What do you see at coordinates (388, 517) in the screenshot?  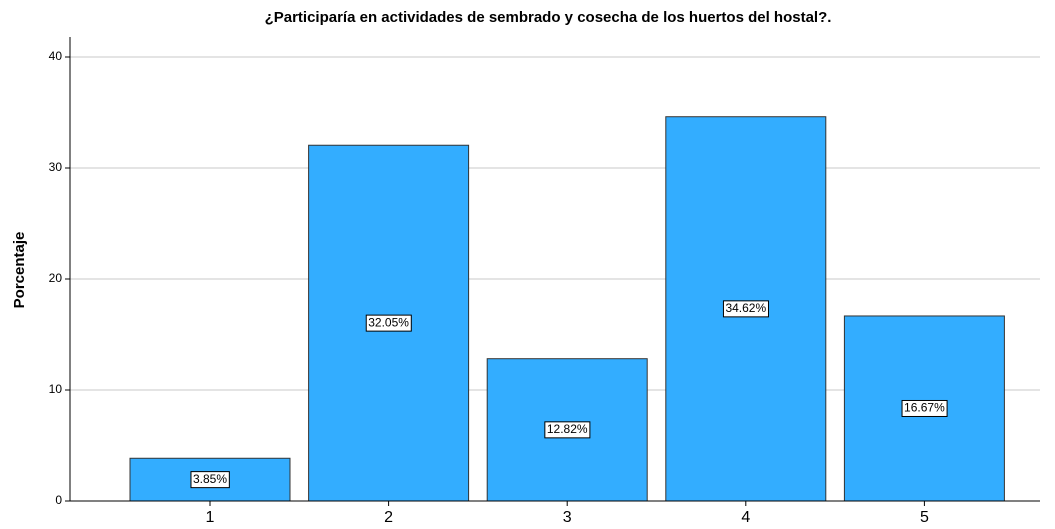 I see `x-tick-label: 2` at bounding box center [388, 517].